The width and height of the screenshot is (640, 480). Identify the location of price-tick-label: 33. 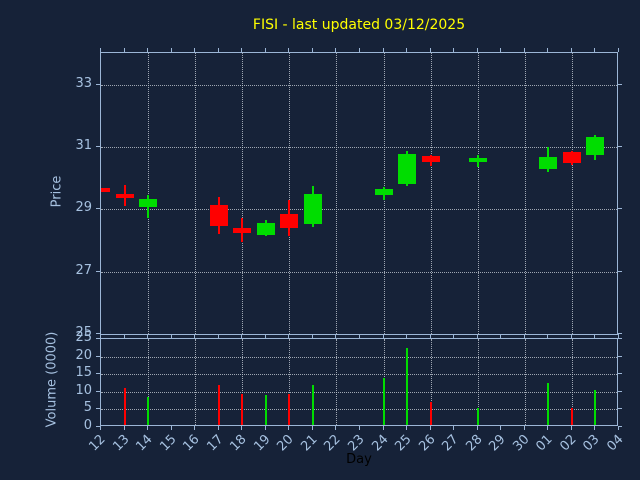
(83, 83).